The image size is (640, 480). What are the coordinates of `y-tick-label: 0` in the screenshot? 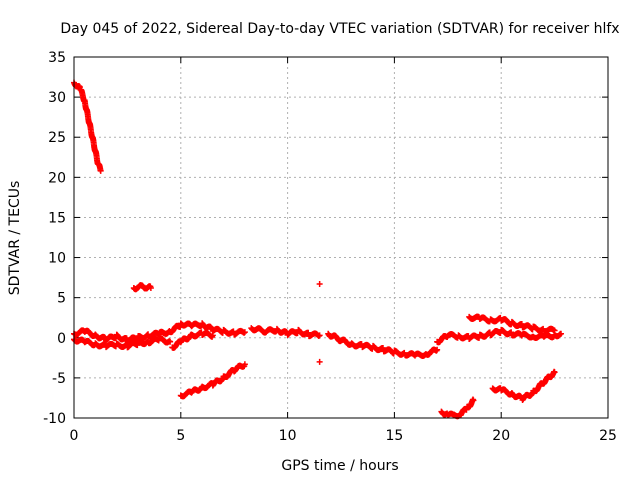 It's located at (61, 339).